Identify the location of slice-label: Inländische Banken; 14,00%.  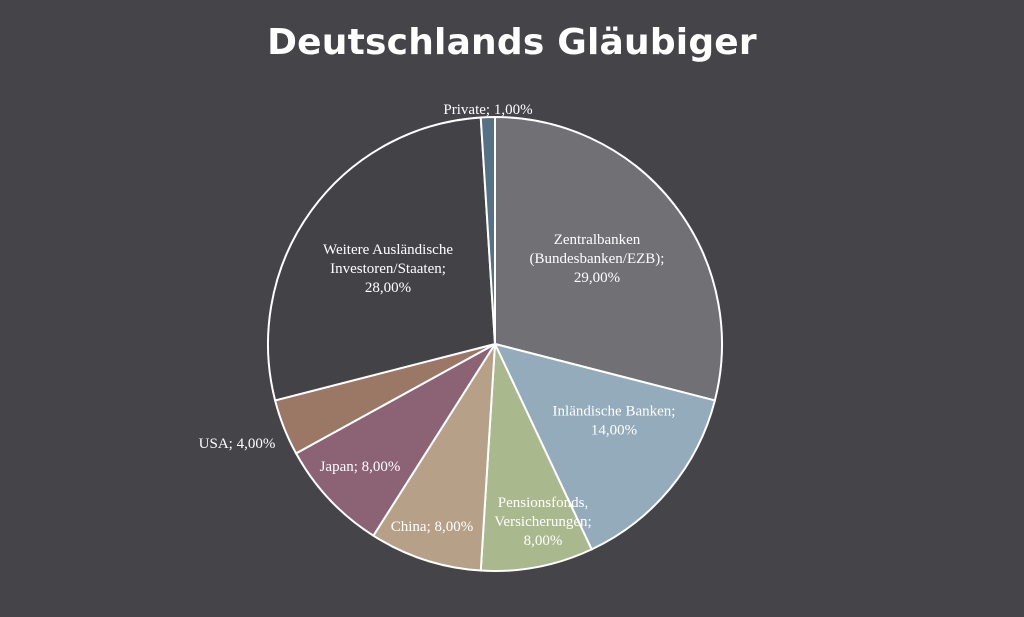
(614, 421).